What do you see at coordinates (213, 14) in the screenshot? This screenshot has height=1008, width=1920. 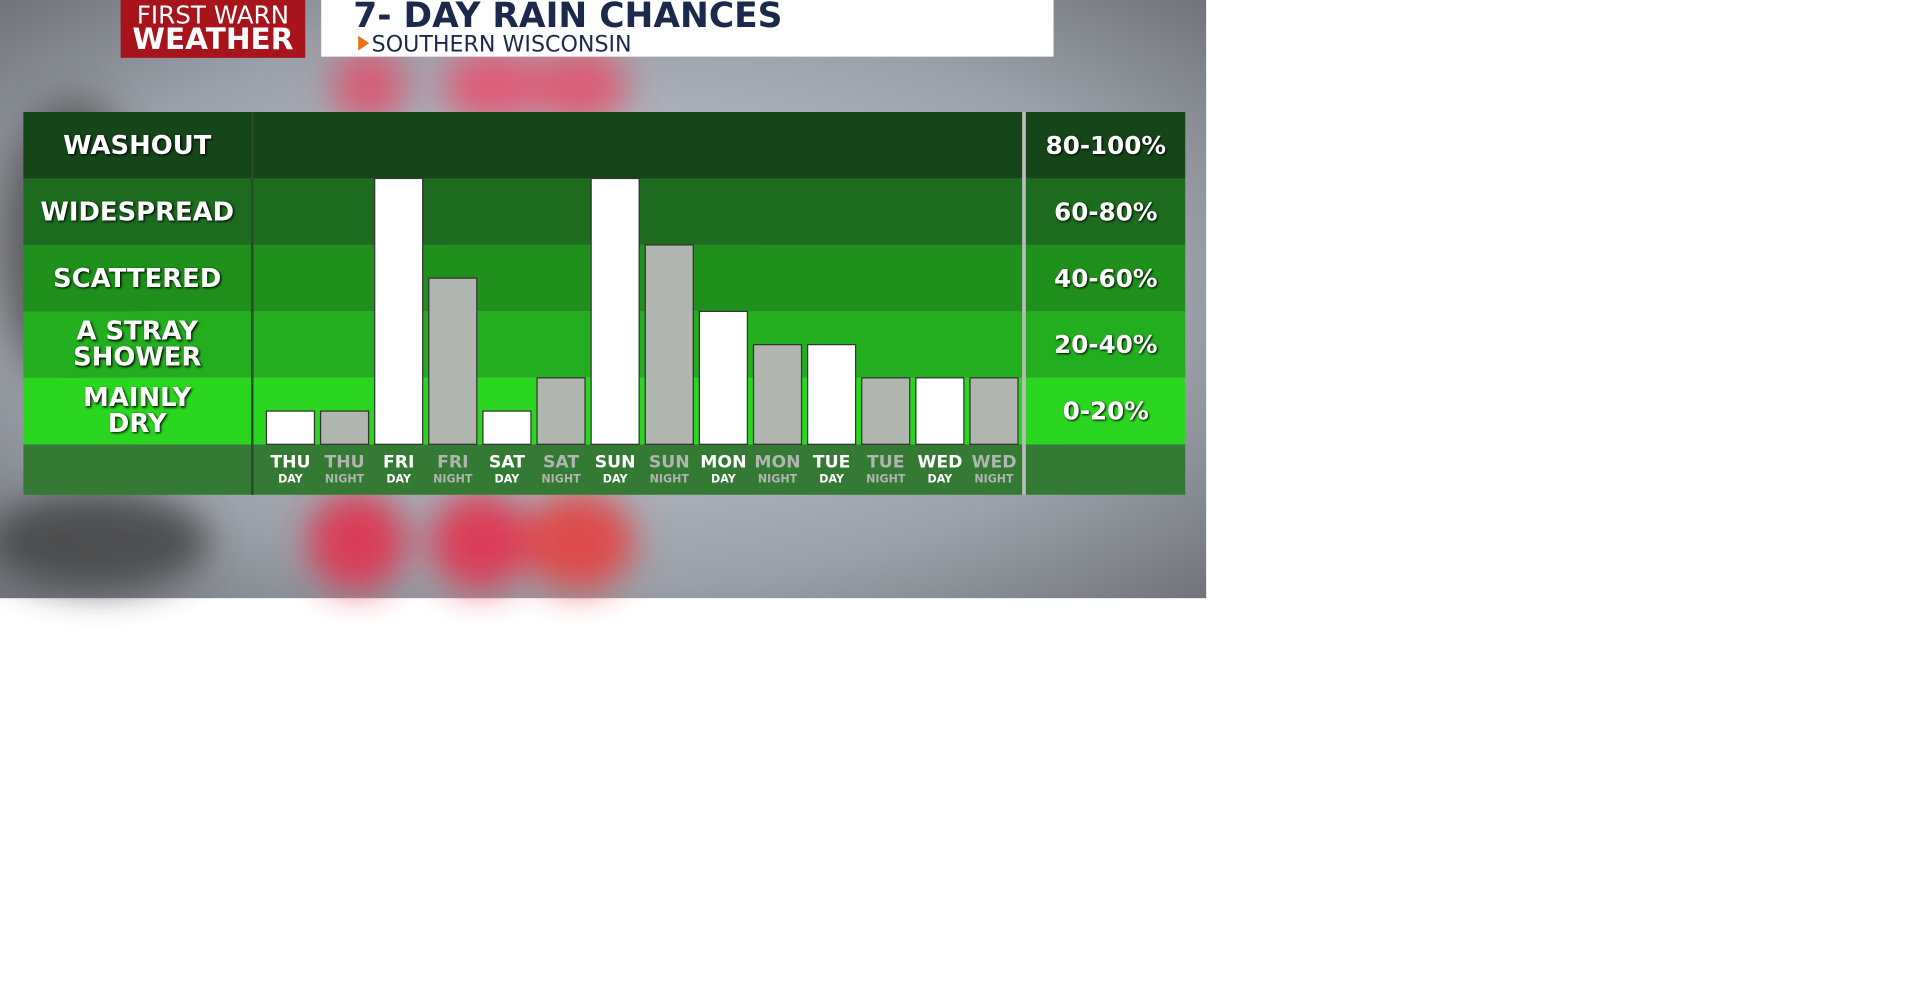 I see `logo-line1: FIRST WARN` at bounding box center [213, 14].